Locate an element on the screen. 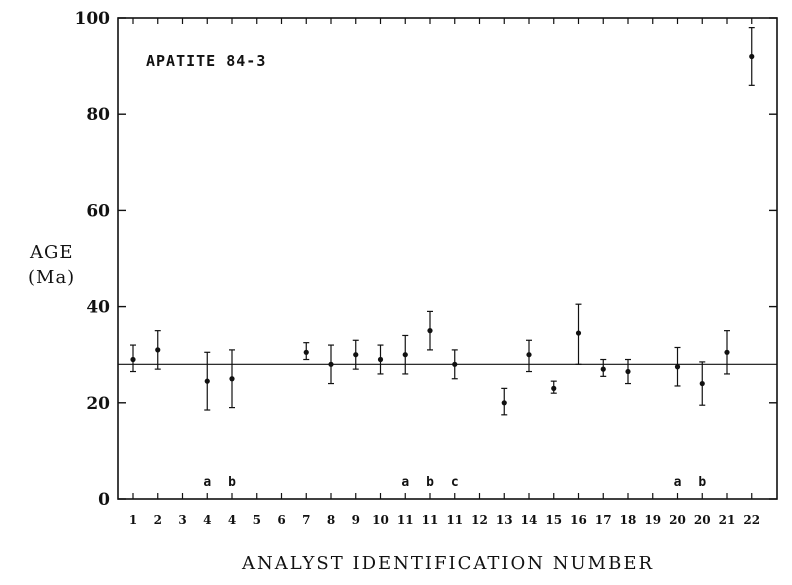 This screenshot has height=585, width=792. y-axis-title-line-1: AGE is located at coordinates (51, 252).